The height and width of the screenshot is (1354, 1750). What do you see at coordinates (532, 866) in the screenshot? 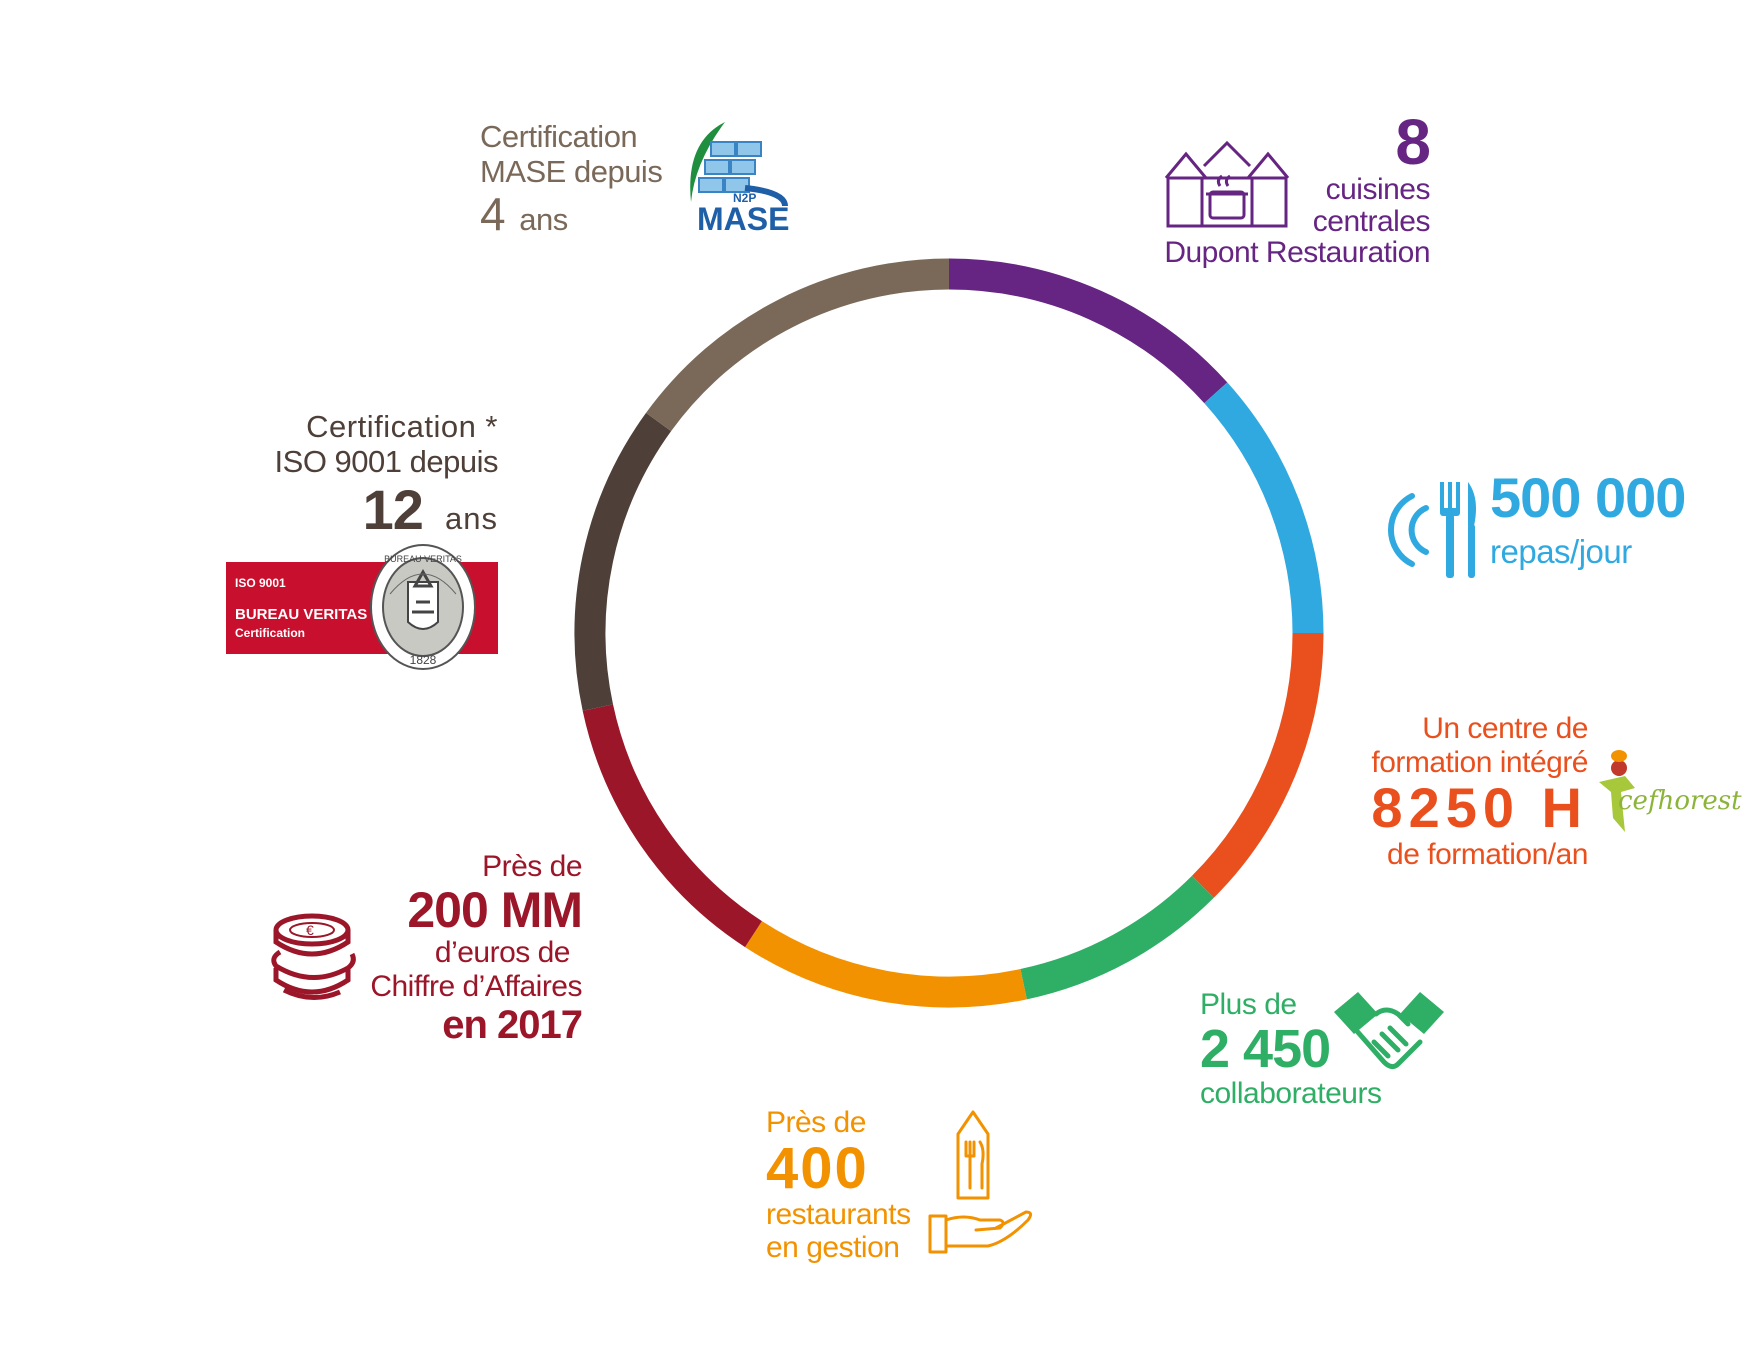
I see `revenue-prefix: Près de` at bounding box center [532, 866].